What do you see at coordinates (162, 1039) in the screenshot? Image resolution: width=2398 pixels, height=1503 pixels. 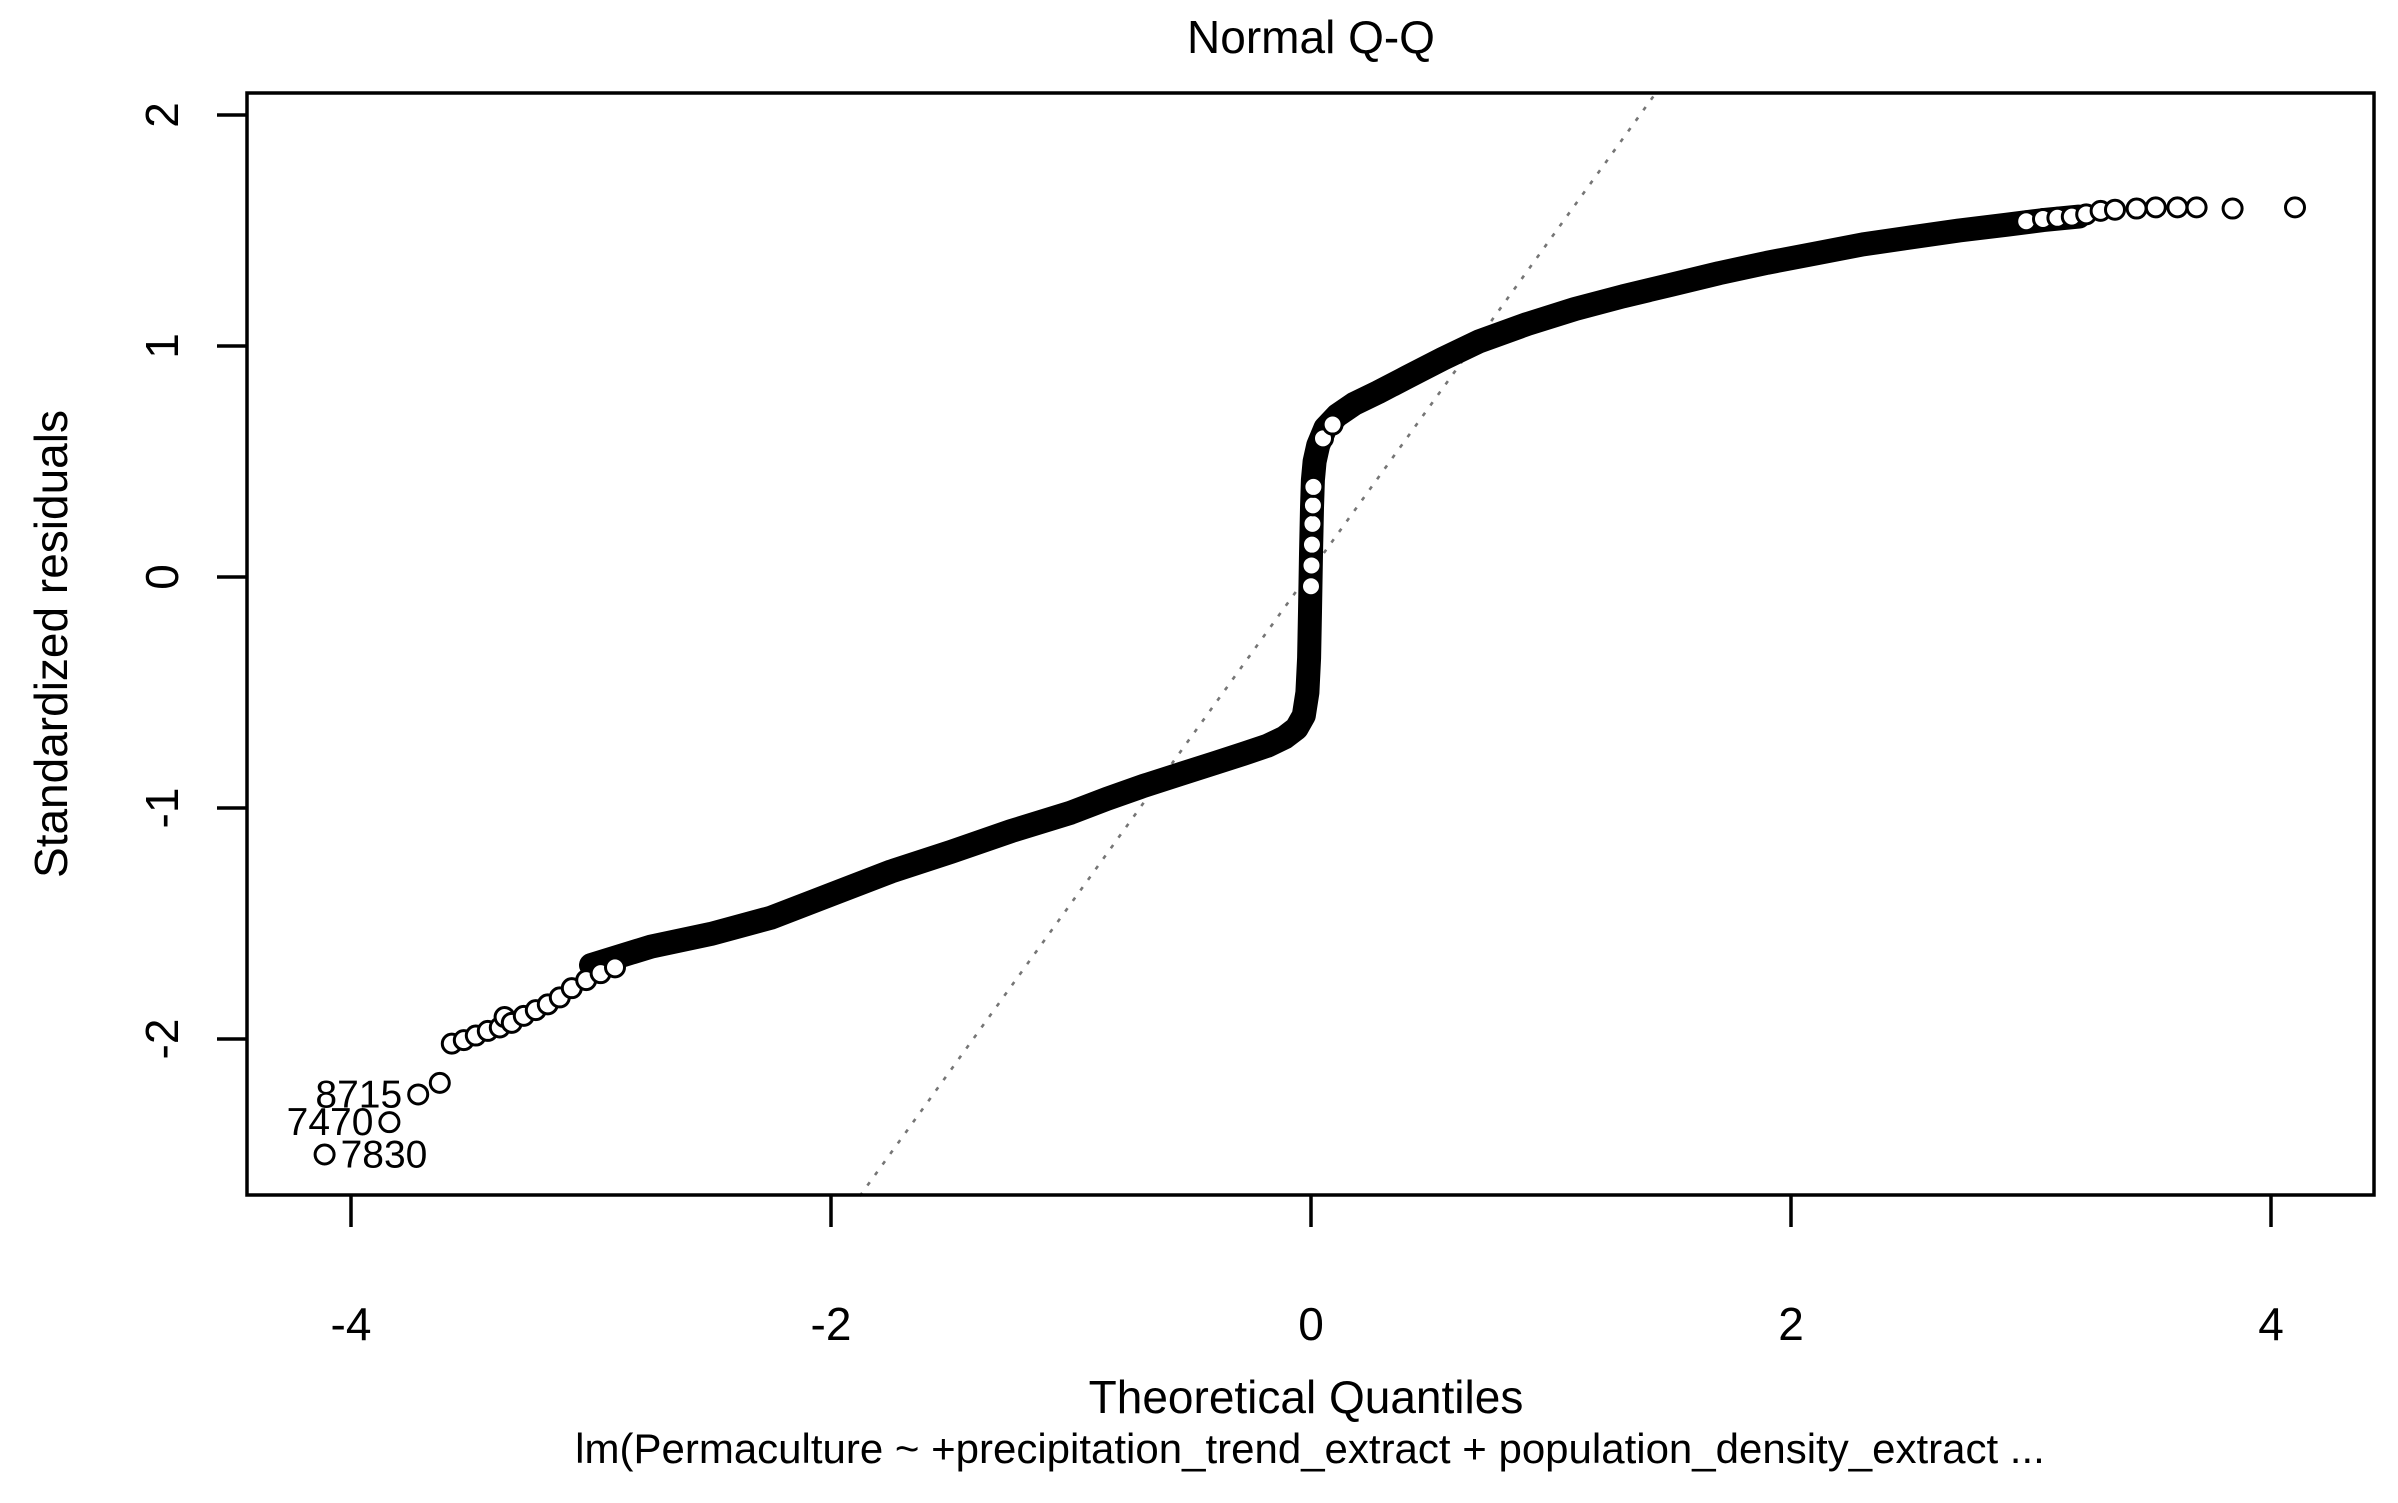 I see `y-tick-label: -2` at bounding box center [162, 1039].